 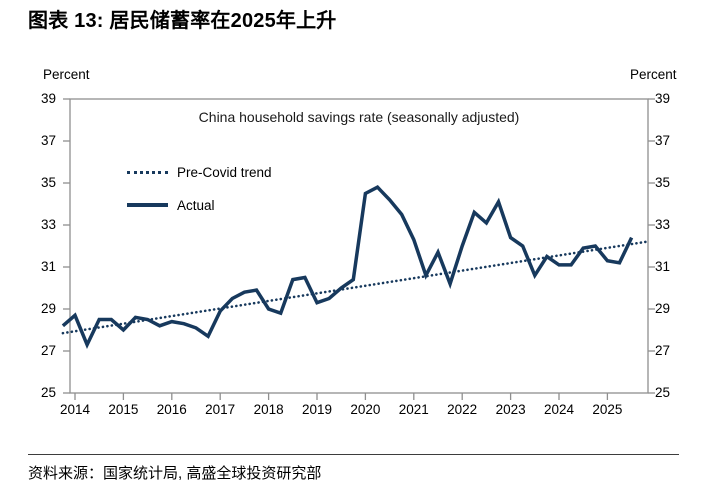 I want to click on y-tick-label-right: 37, so click(x=663, y=140).